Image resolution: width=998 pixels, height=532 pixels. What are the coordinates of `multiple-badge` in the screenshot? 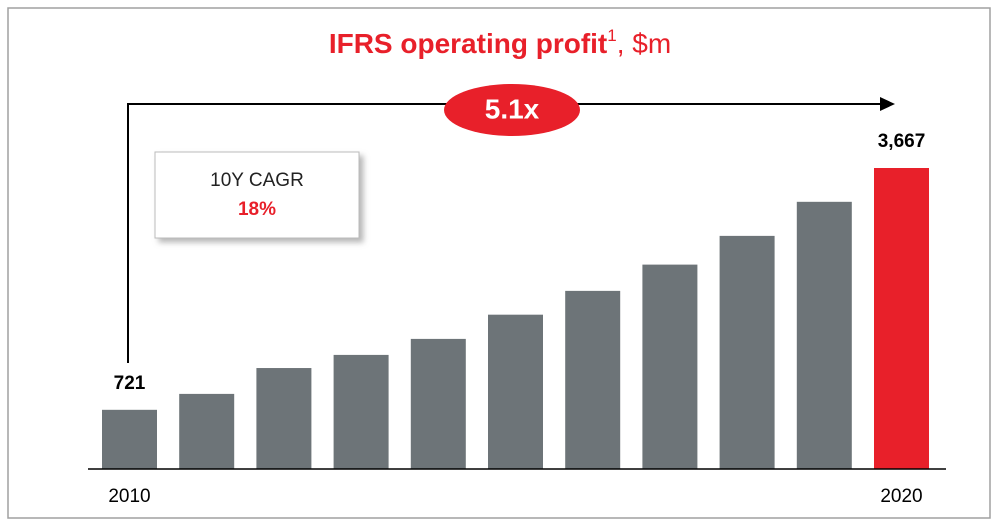 It's located at (512, 110).